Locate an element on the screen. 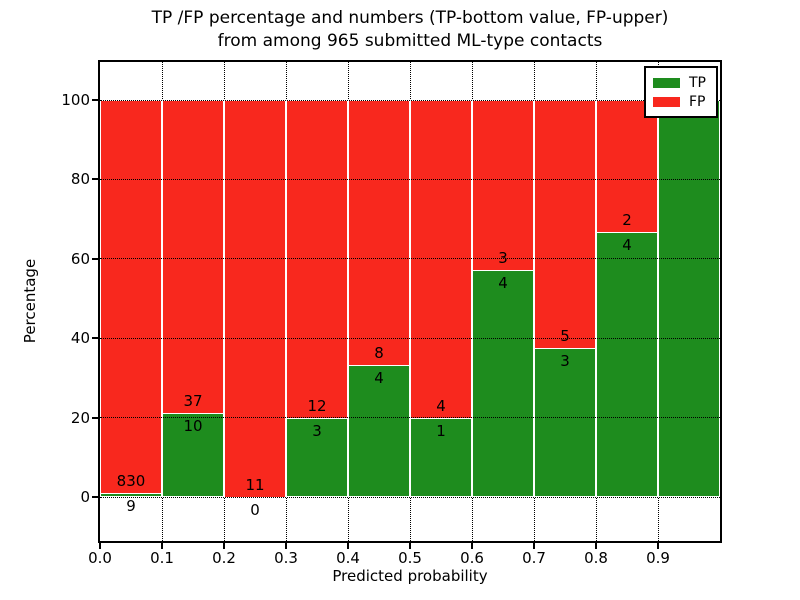  legend-row: TP is located at coordinates (681, 82).